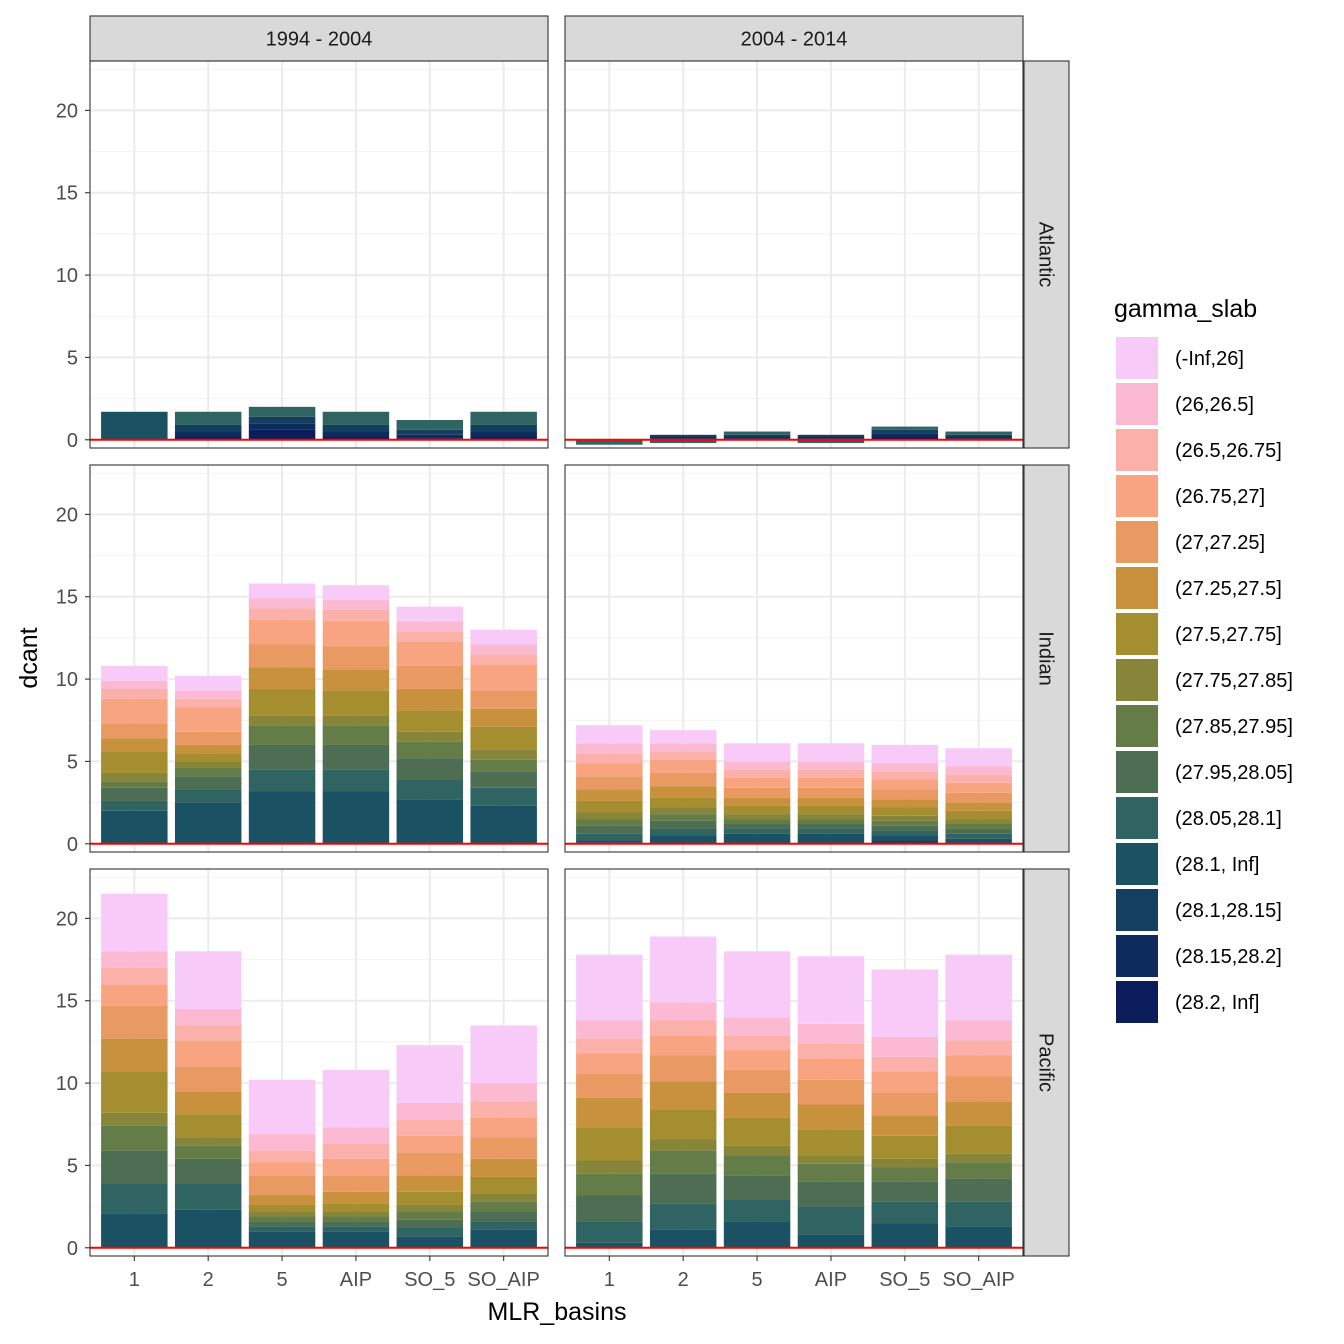 This screenshot has height=1344, width=1344. What do you see at coordinates (73, 680) in the screenshot?
I see `y-axis: 0 5 10 15 20` at bounding box center [73, 680].